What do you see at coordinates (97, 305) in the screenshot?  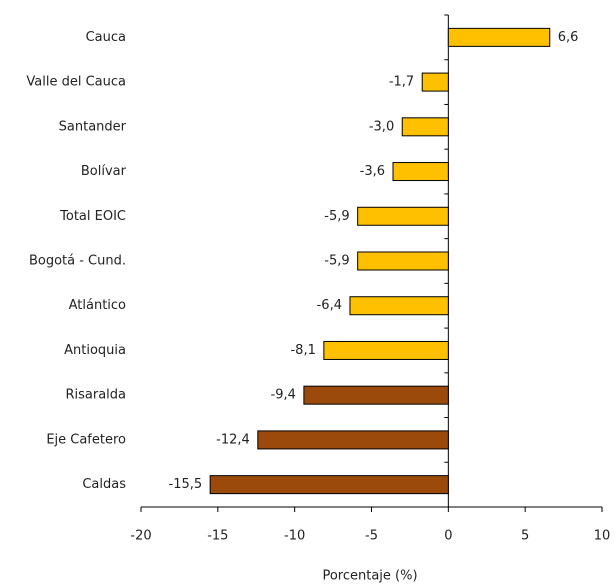 I see `y-tick-label: Atlántico` at bounding box center [97, 305].